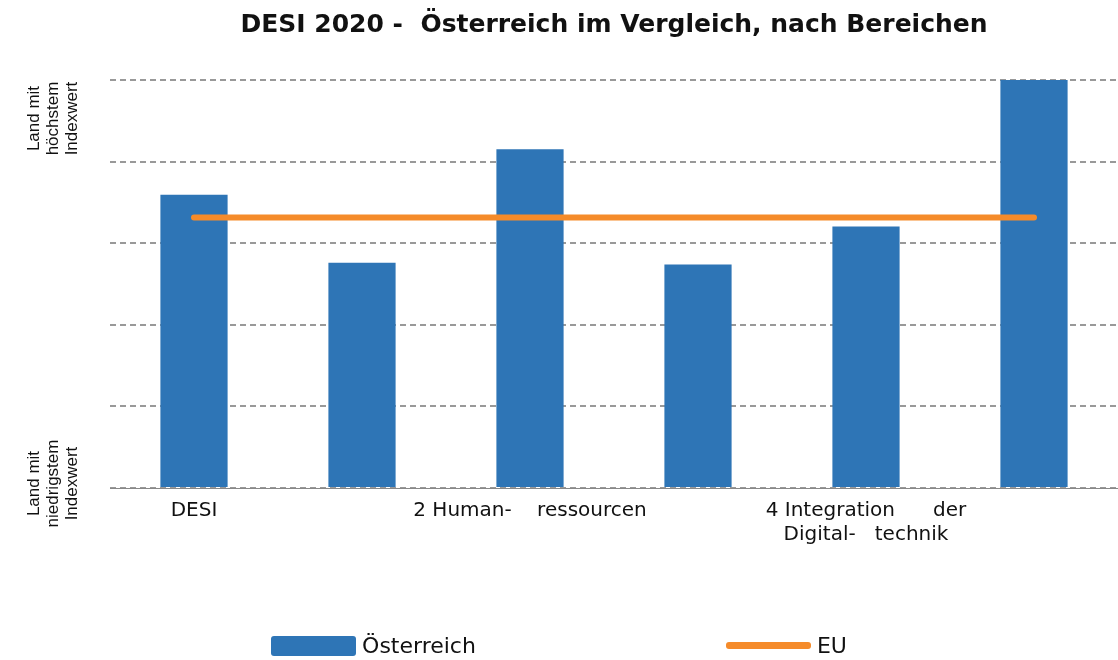 Image resolution: width=1118 pixels, height=660 pixels. I want to click on chart-title: DESI 2020 - Österreich im Vergleich, nach Bereichen, so click(614, 22).